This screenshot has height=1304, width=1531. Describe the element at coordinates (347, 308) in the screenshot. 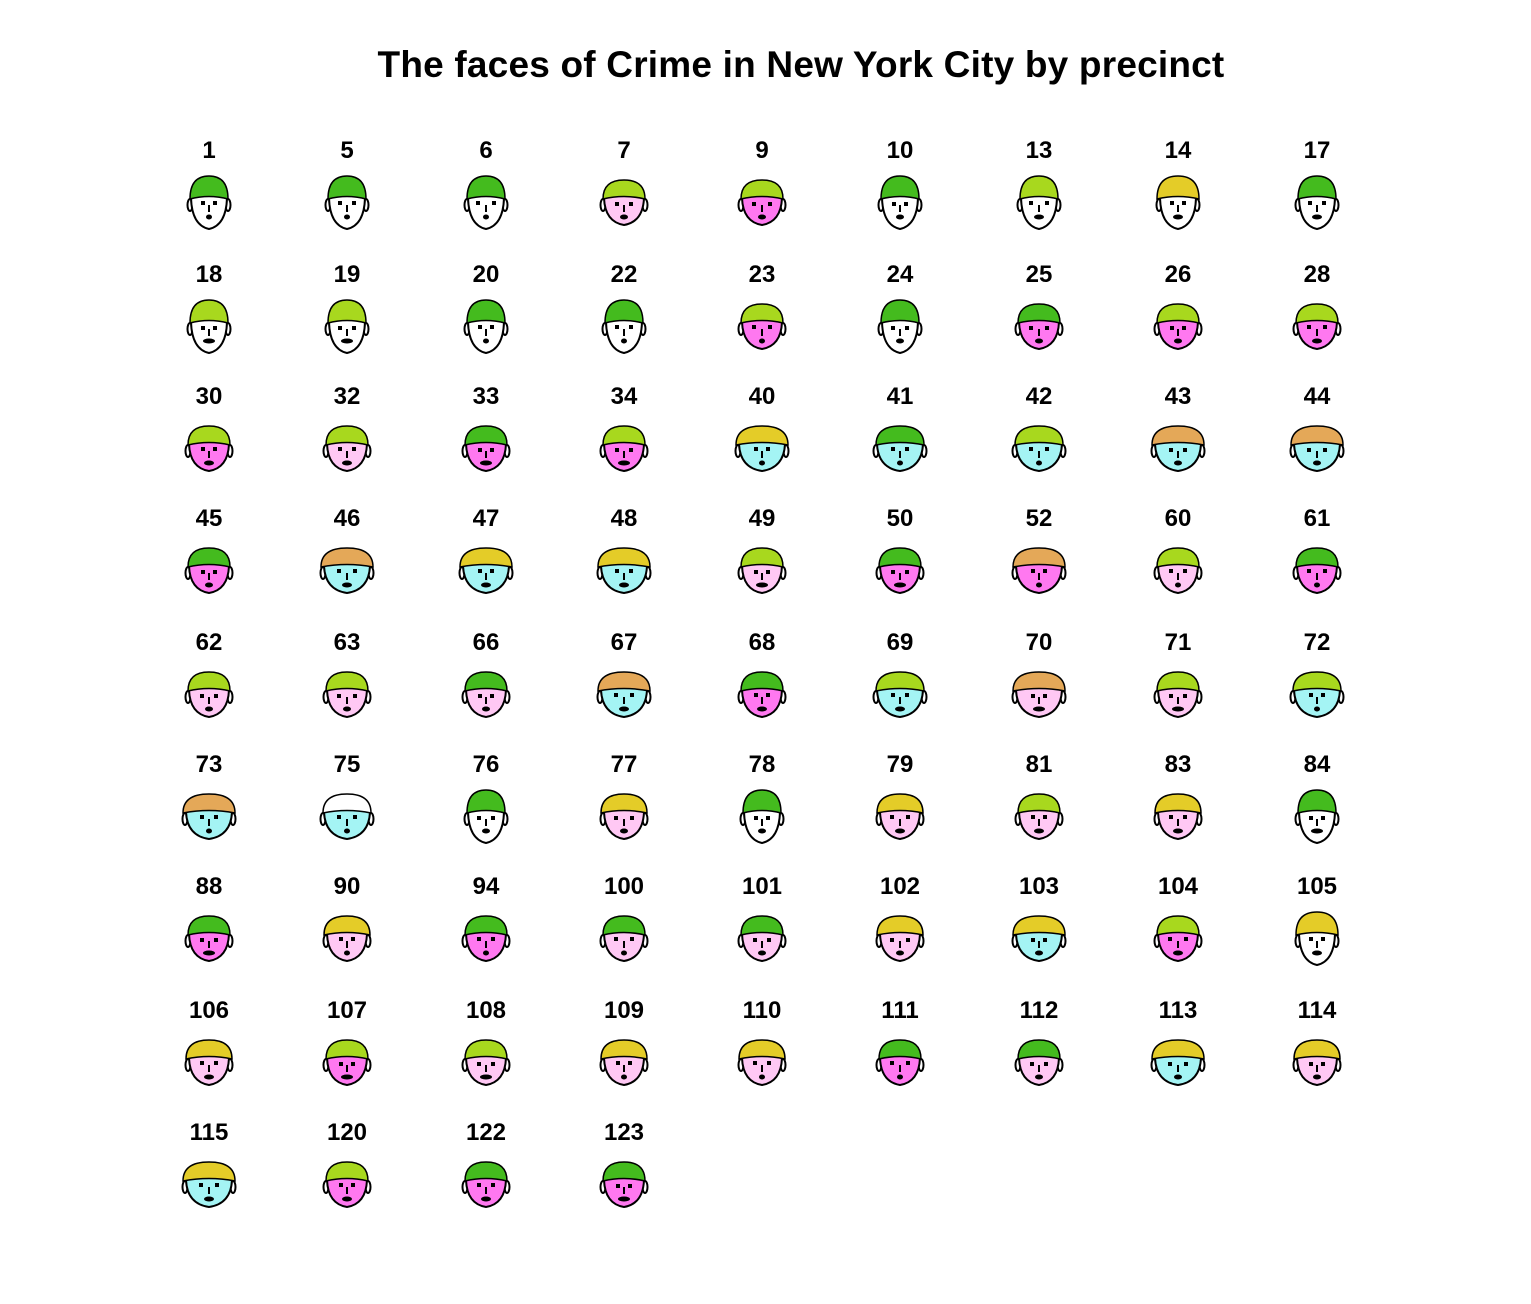

I see `face-19: 19` at that location.